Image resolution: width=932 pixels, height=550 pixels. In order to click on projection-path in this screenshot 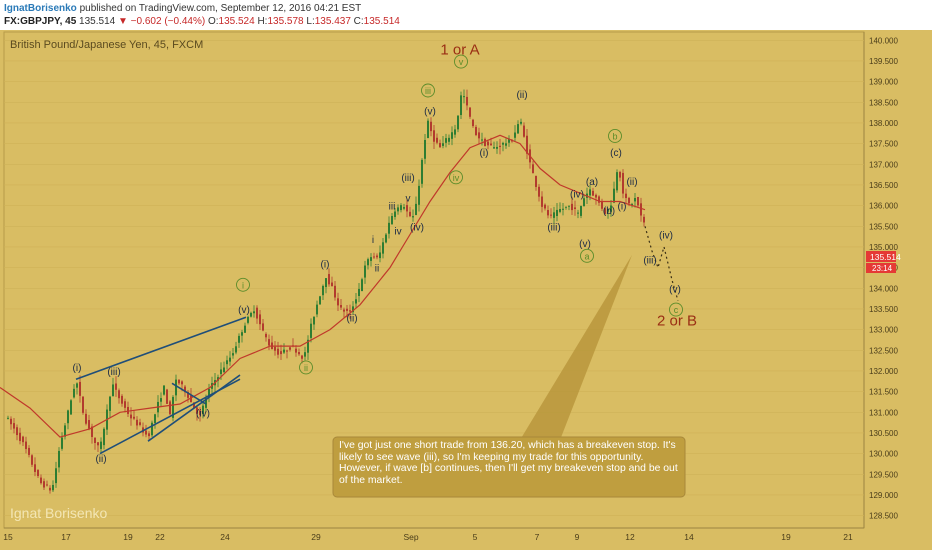, I will do `click(661, 263)`.